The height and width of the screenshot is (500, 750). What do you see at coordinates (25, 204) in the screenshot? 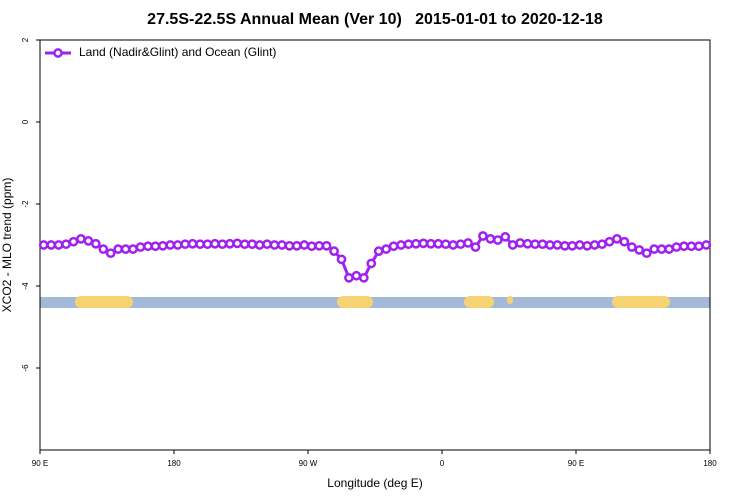
I see `y-tick-label: -2` at bounding box center [25, 204].